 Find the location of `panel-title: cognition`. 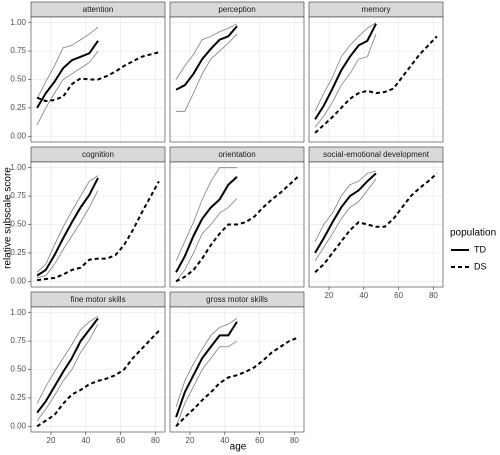

panel-title: cognition is located at coordinates (98, 154).